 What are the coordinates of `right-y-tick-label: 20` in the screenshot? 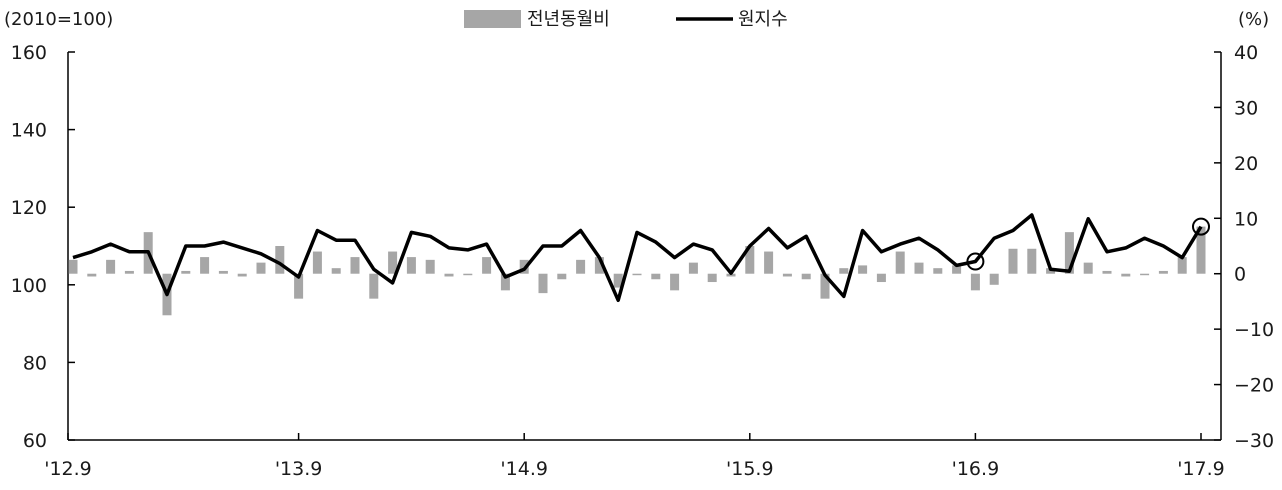 It's located at (1246, 164).